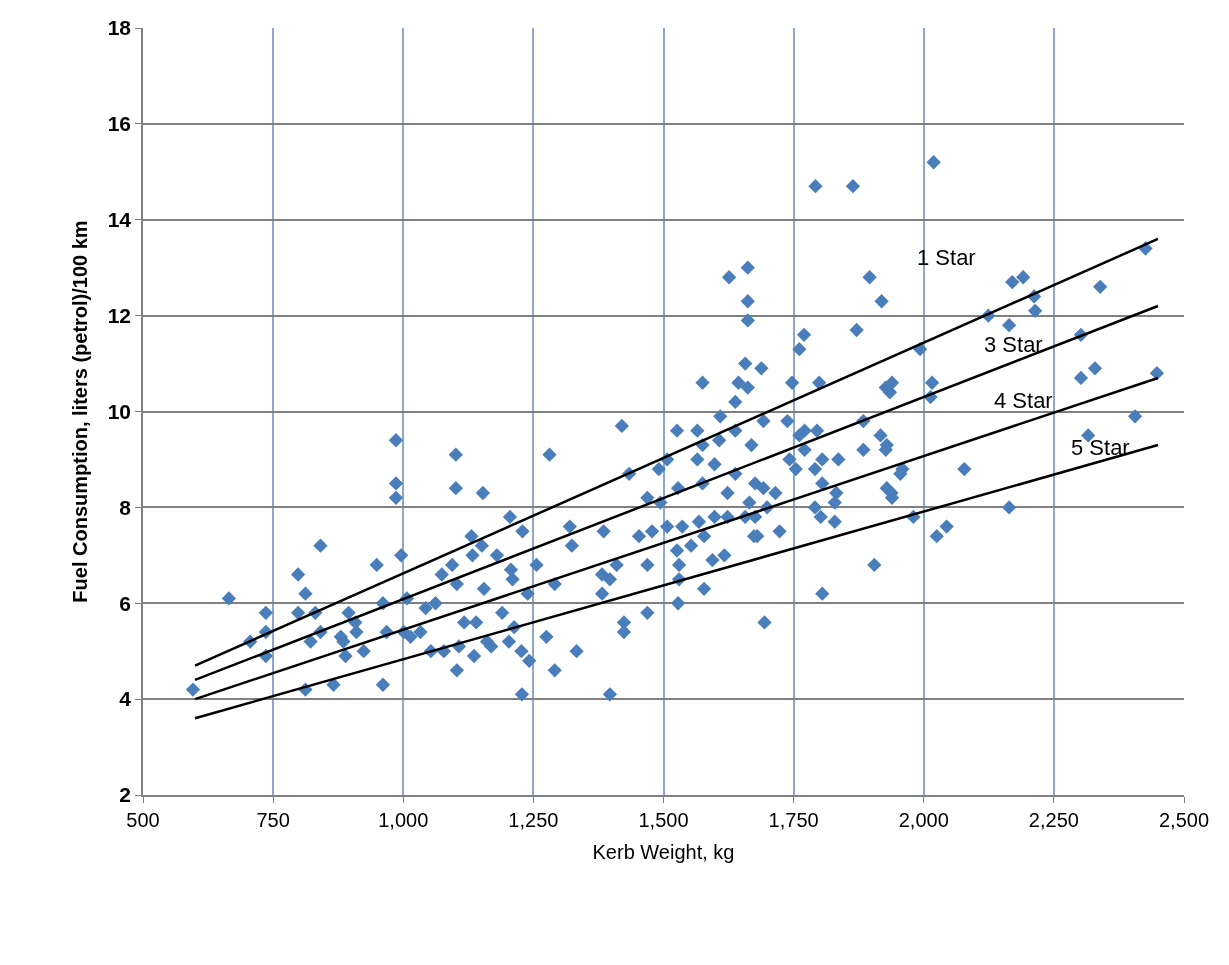 The height and width of the screenshot is (965, 1229). I want to click on x-tick-label: 1,500, so click(663, 819).